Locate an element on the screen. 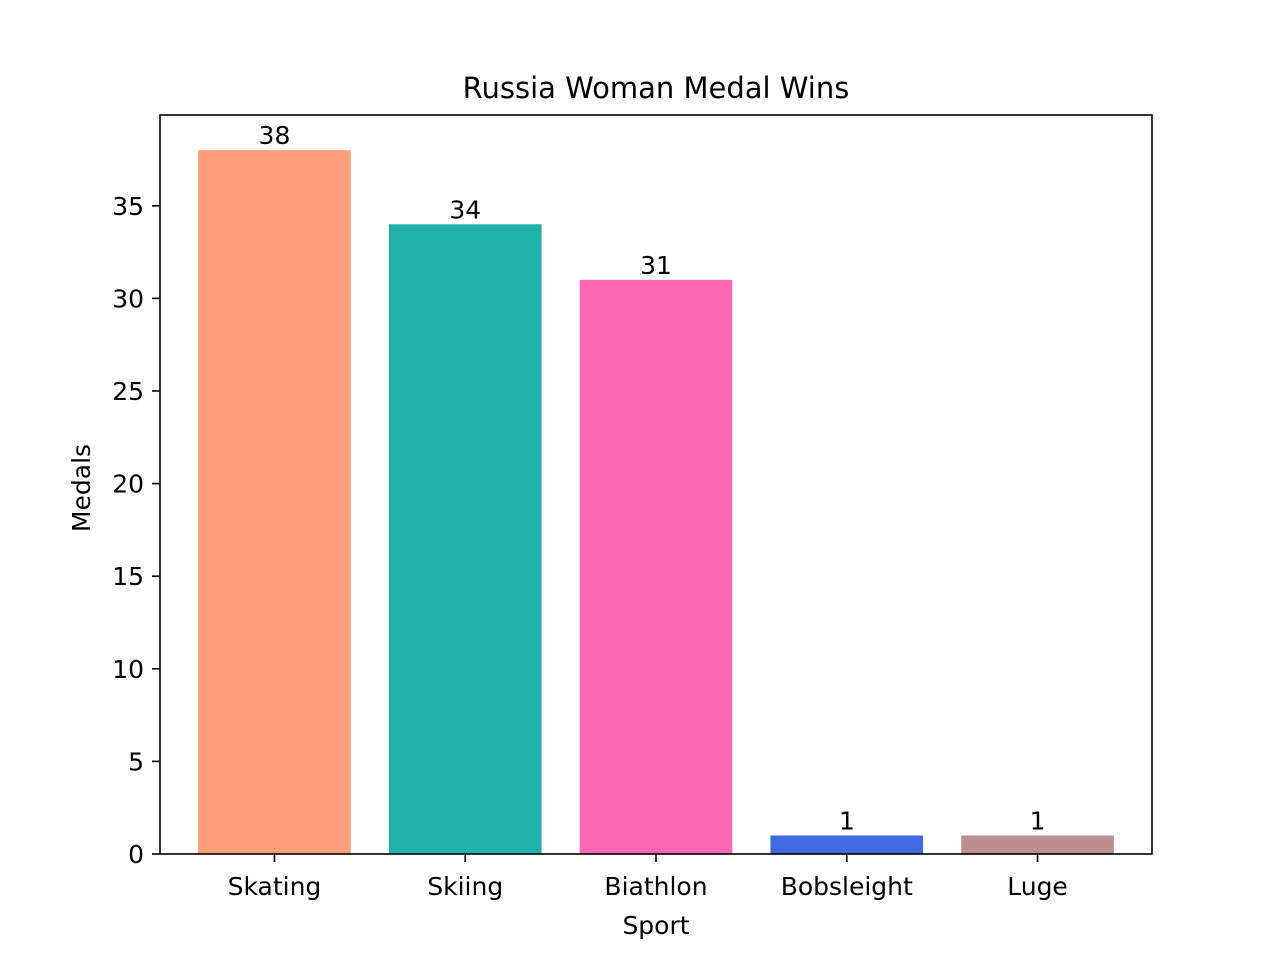 Image resolution: width=1280 pixels, height=960 pixels. data-label-biathlon: 31 is located at coordinates (656, 265).